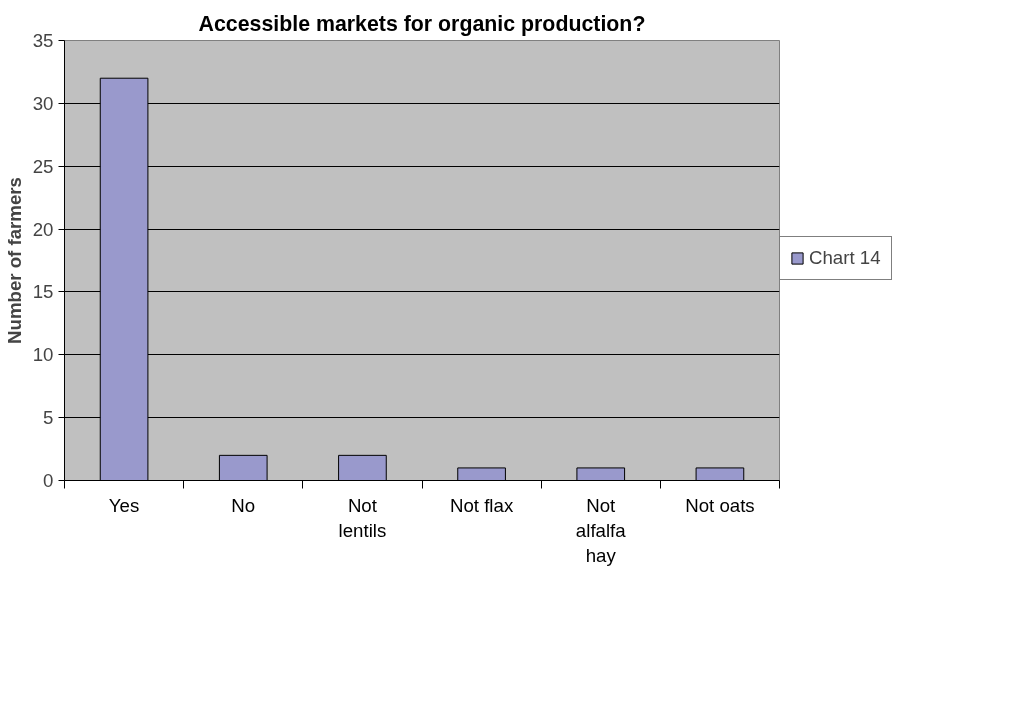  I want to click on y-tick-label: 30, so click(43, 103).